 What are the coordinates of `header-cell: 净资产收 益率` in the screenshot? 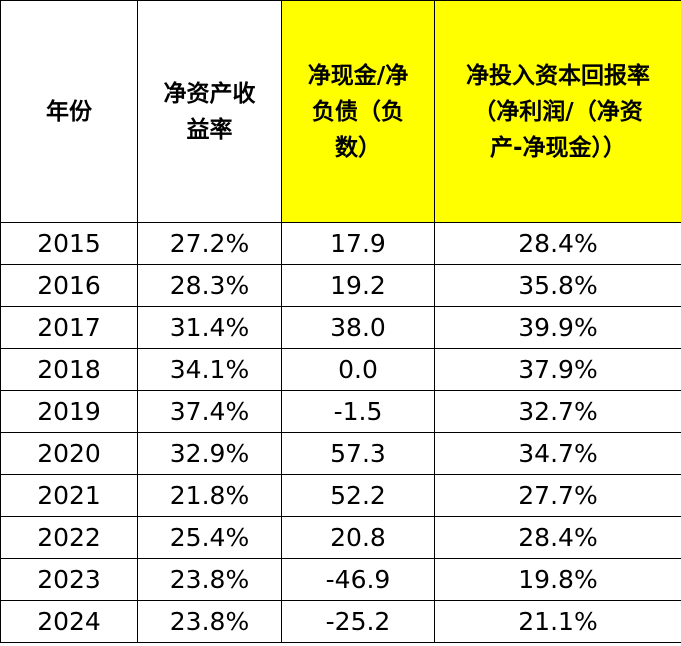 It's located at (209, 111).